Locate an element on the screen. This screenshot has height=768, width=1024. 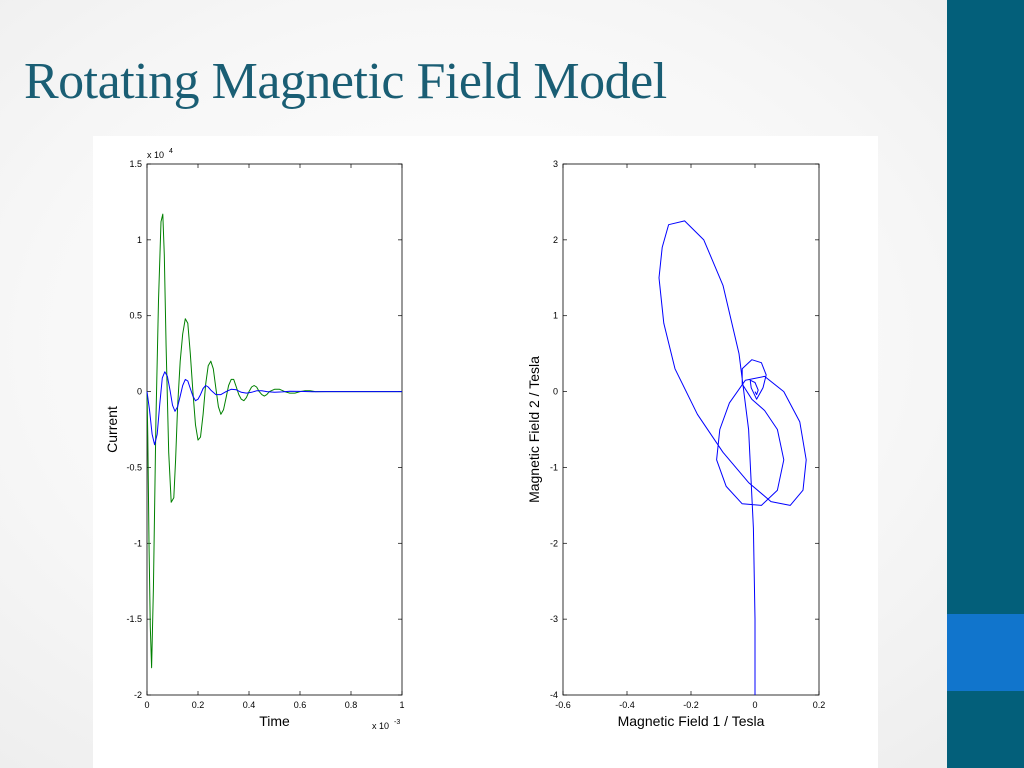
y-exponent-power: 4 is located at coordinates (171, 151).